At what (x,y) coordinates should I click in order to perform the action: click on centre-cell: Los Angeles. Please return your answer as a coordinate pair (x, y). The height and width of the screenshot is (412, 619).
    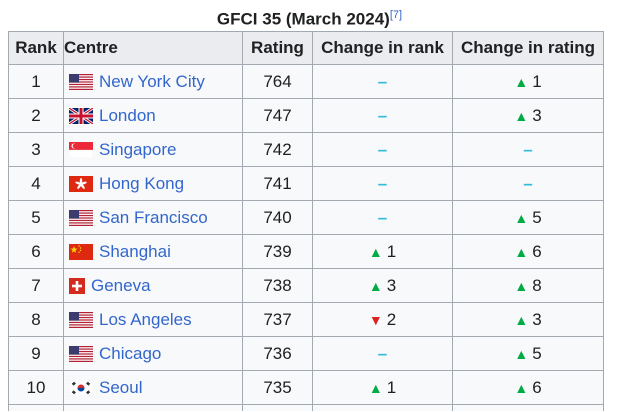
    Looking at the image, I should click on (153, 319).